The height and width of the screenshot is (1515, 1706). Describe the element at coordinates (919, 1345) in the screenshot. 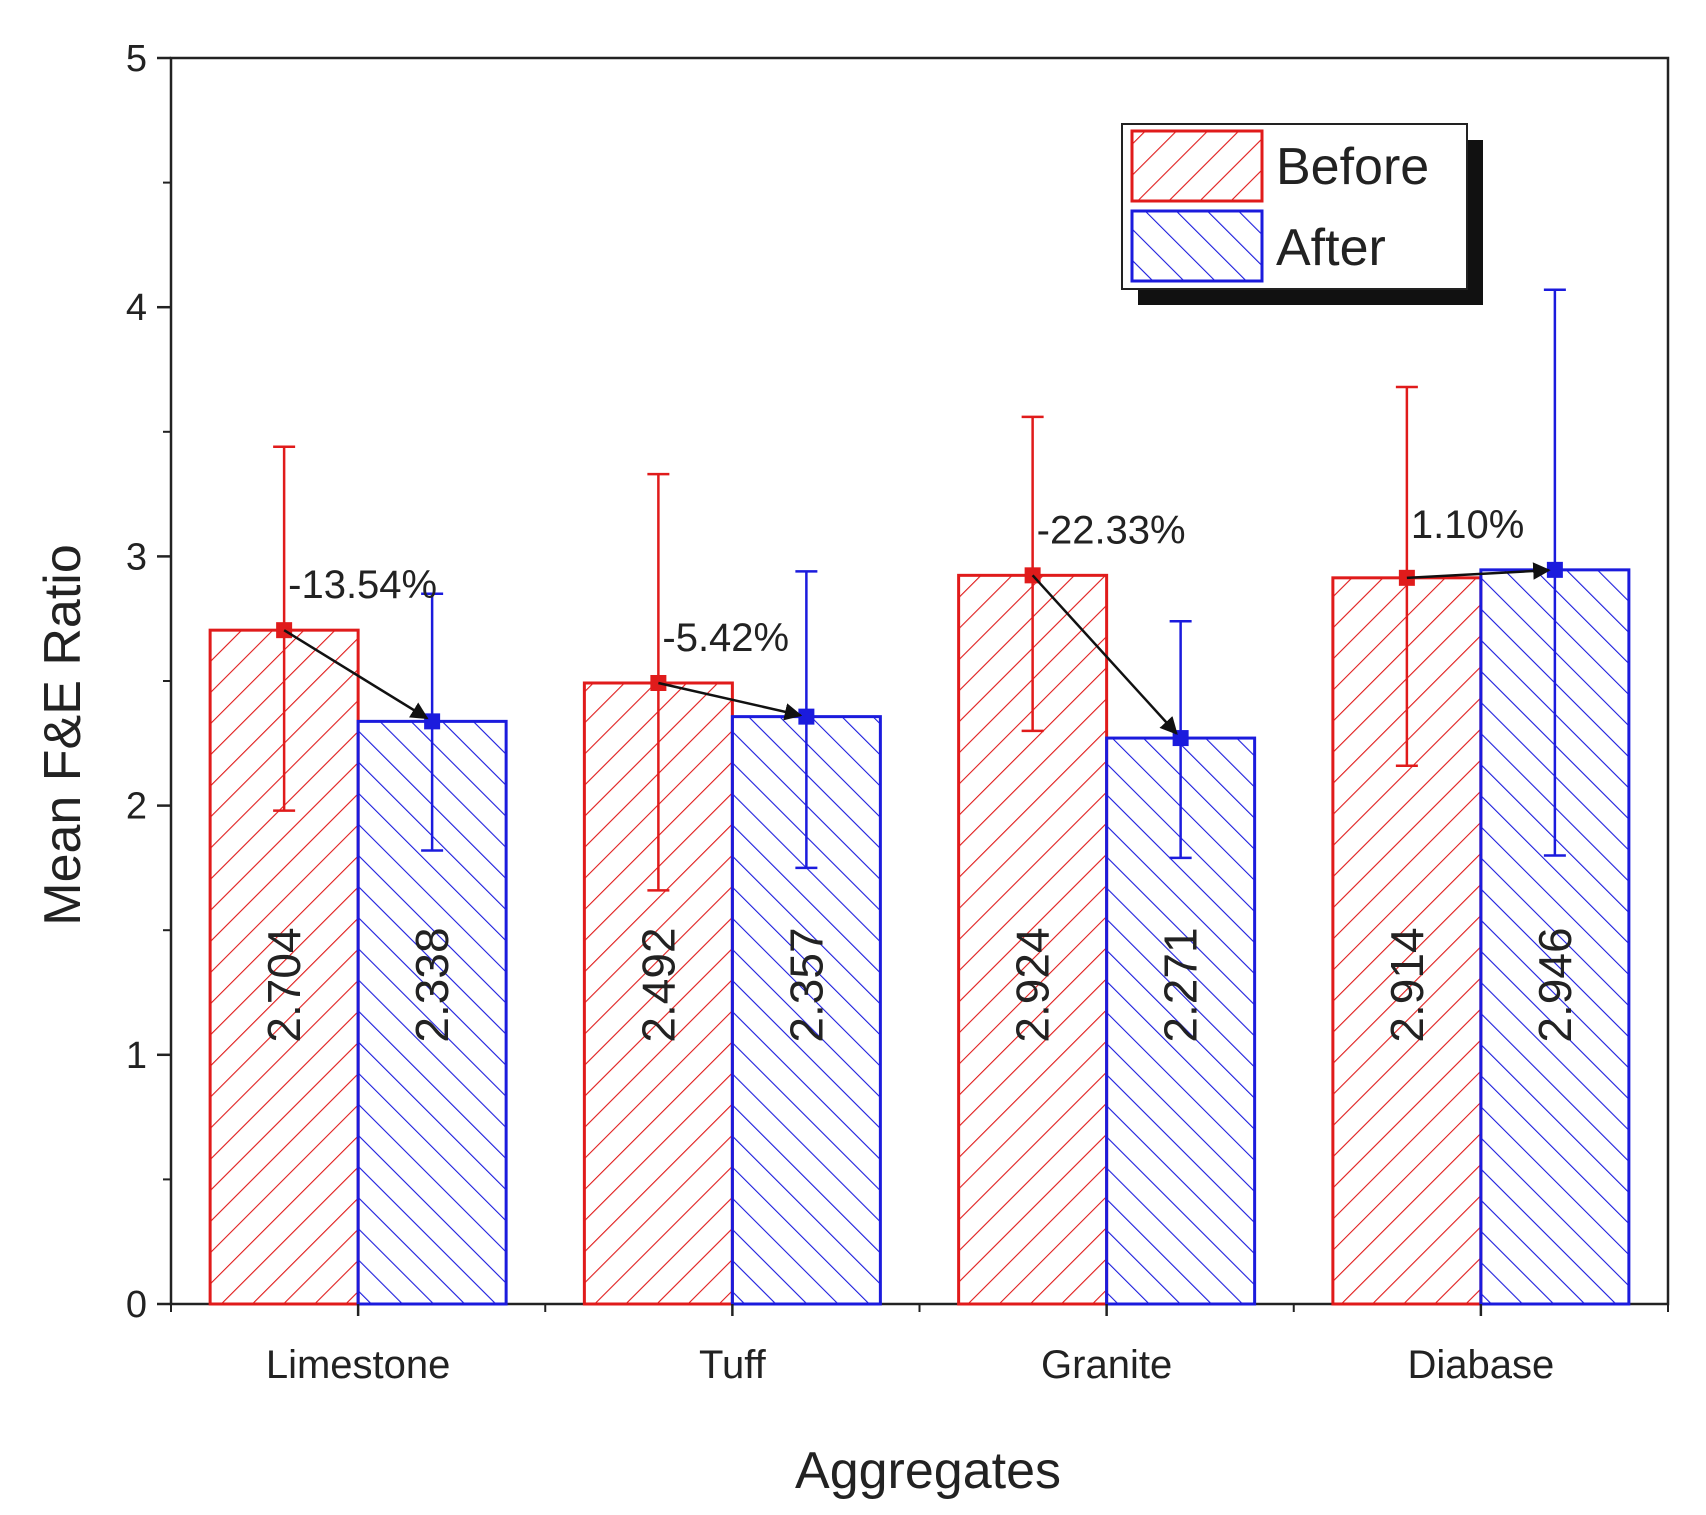

I see `x-axis: Limestone Tuff Granite Diabase` at that location.